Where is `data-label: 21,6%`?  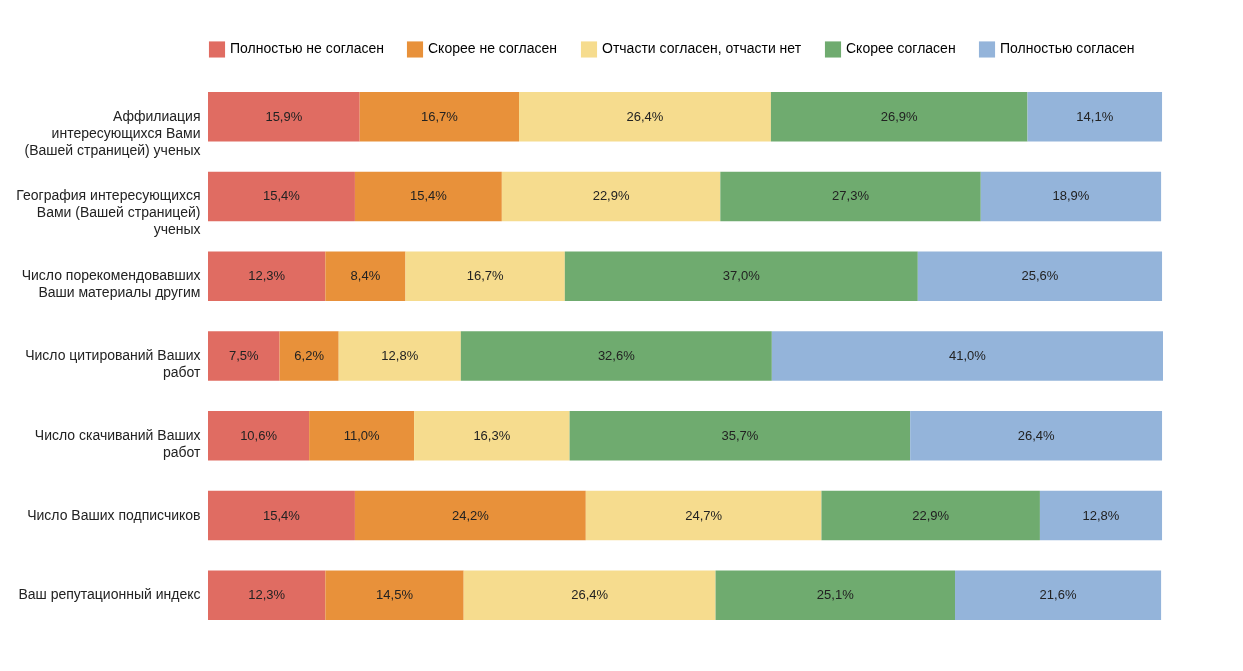 data-label: 21,6% is located at coordinates (1058, 595).